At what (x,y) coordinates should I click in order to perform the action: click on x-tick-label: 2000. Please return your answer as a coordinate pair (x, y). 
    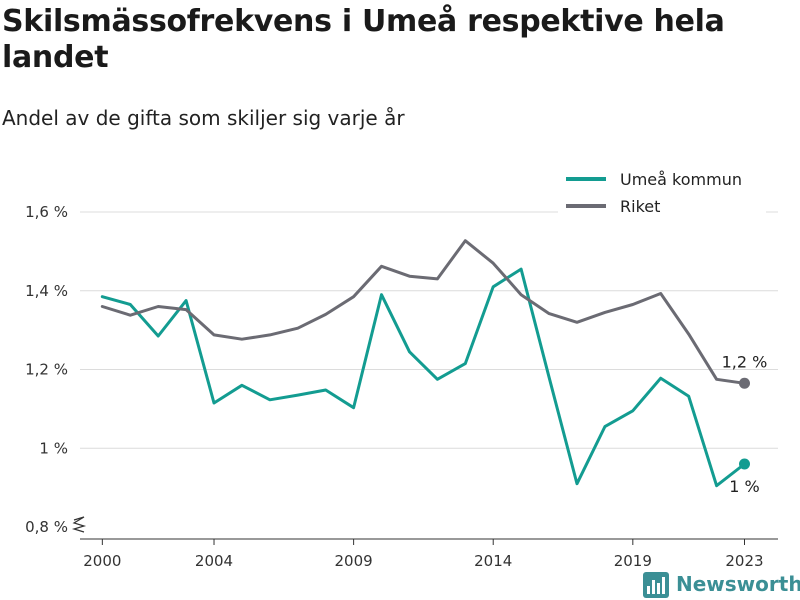
    Looking at the image, I should click on (102, 561).